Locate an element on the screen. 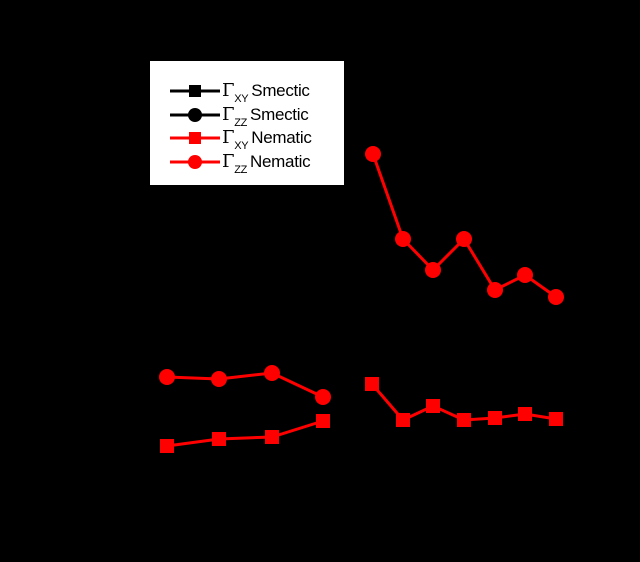  legend-label: ΓZZ Nematic is located at coordinates (266, 163).